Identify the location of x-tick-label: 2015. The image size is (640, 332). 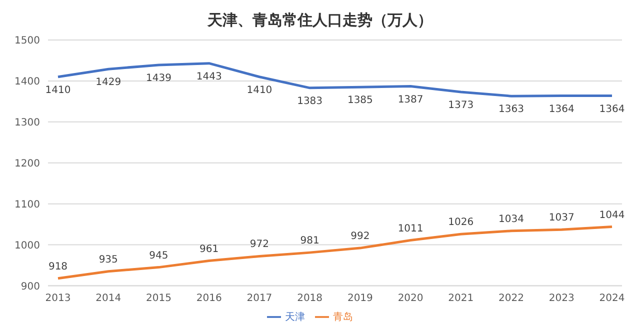
(159, 298).